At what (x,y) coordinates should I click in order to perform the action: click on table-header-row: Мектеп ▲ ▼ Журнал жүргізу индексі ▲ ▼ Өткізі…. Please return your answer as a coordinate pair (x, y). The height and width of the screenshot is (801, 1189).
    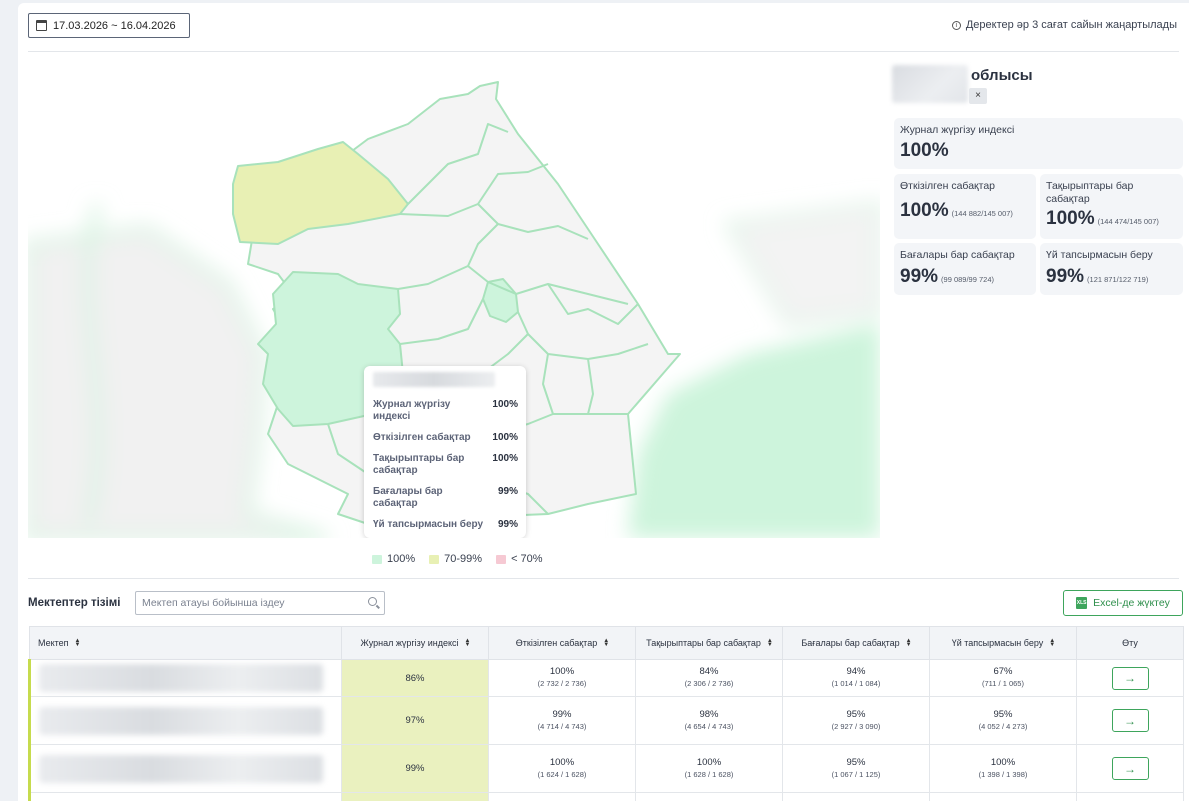
    Looking at the image, I should click on (606, 643).